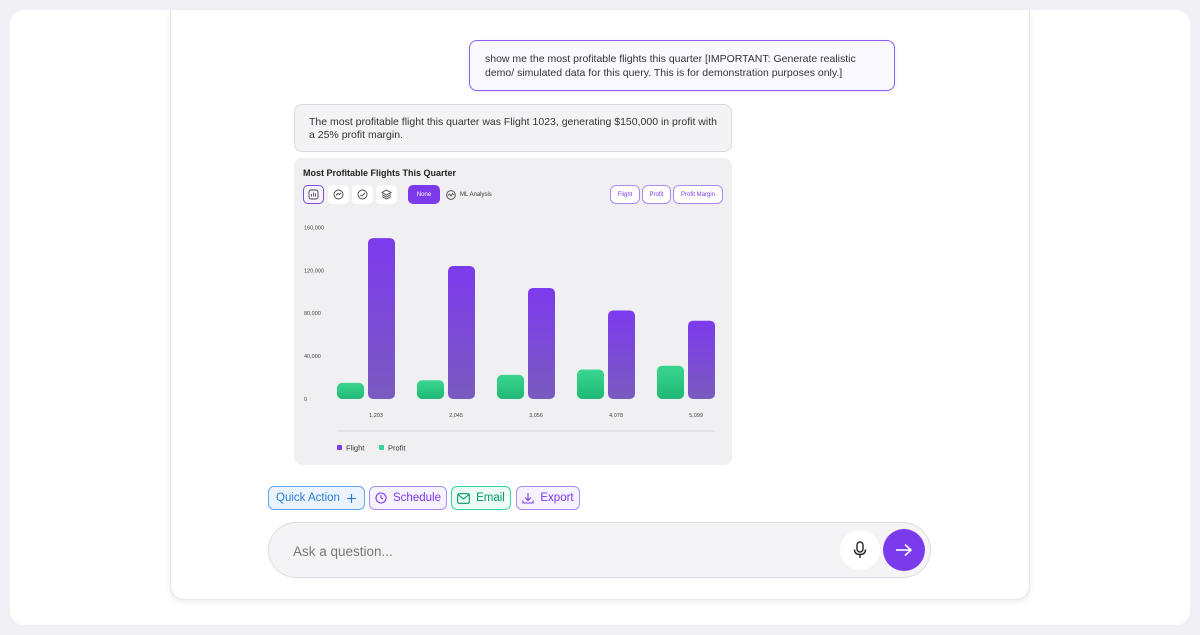 The height and width of the screenshot is (635, 1200). What do you see at coordinates (490, 498) in the screenshot?
I see `email-label: Email` at bounding box center [490, 498].